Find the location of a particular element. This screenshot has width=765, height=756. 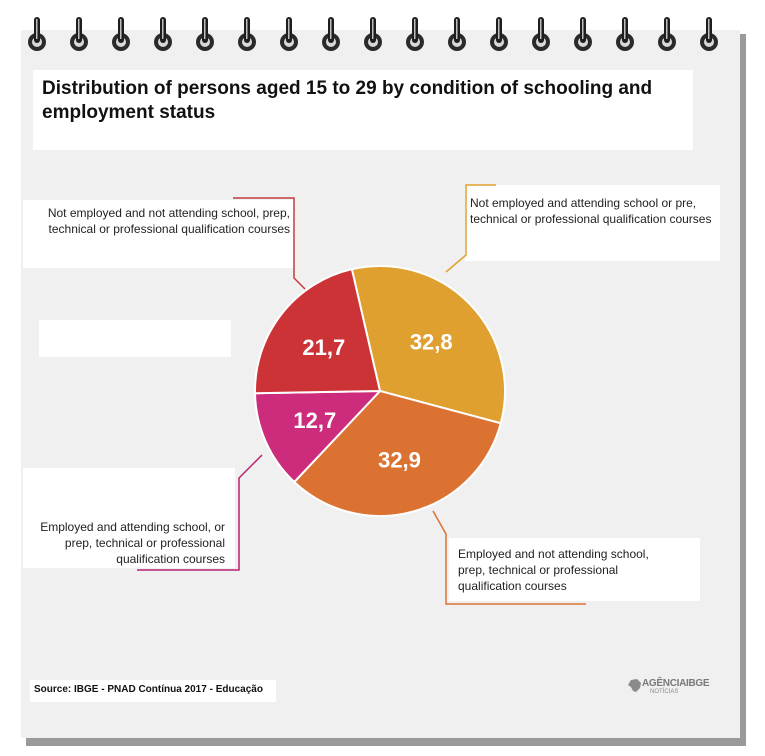

slice-employed-not-attending is located at coordinates (397, 453).